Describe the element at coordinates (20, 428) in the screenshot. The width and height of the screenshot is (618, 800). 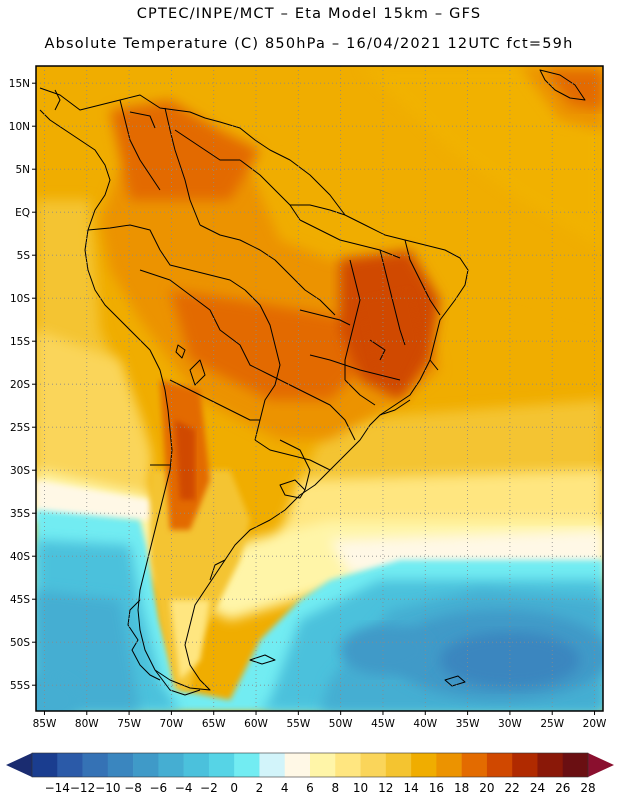
I see `lat-tick-label: 25S` at that location.